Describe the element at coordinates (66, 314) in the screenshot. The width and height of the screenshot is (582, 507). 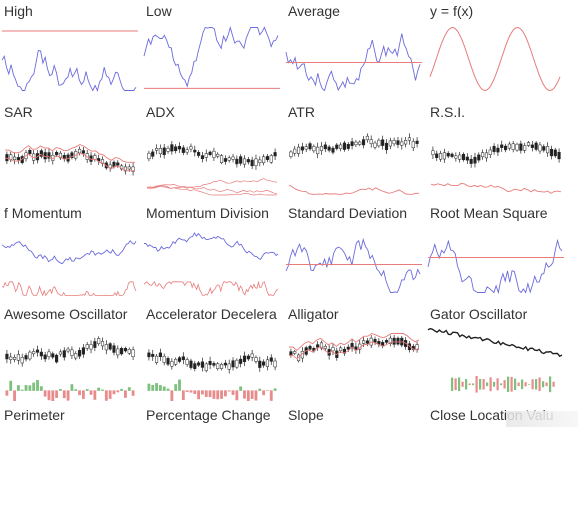
I see `indicator-title: Awesome Oscillator` at that location.